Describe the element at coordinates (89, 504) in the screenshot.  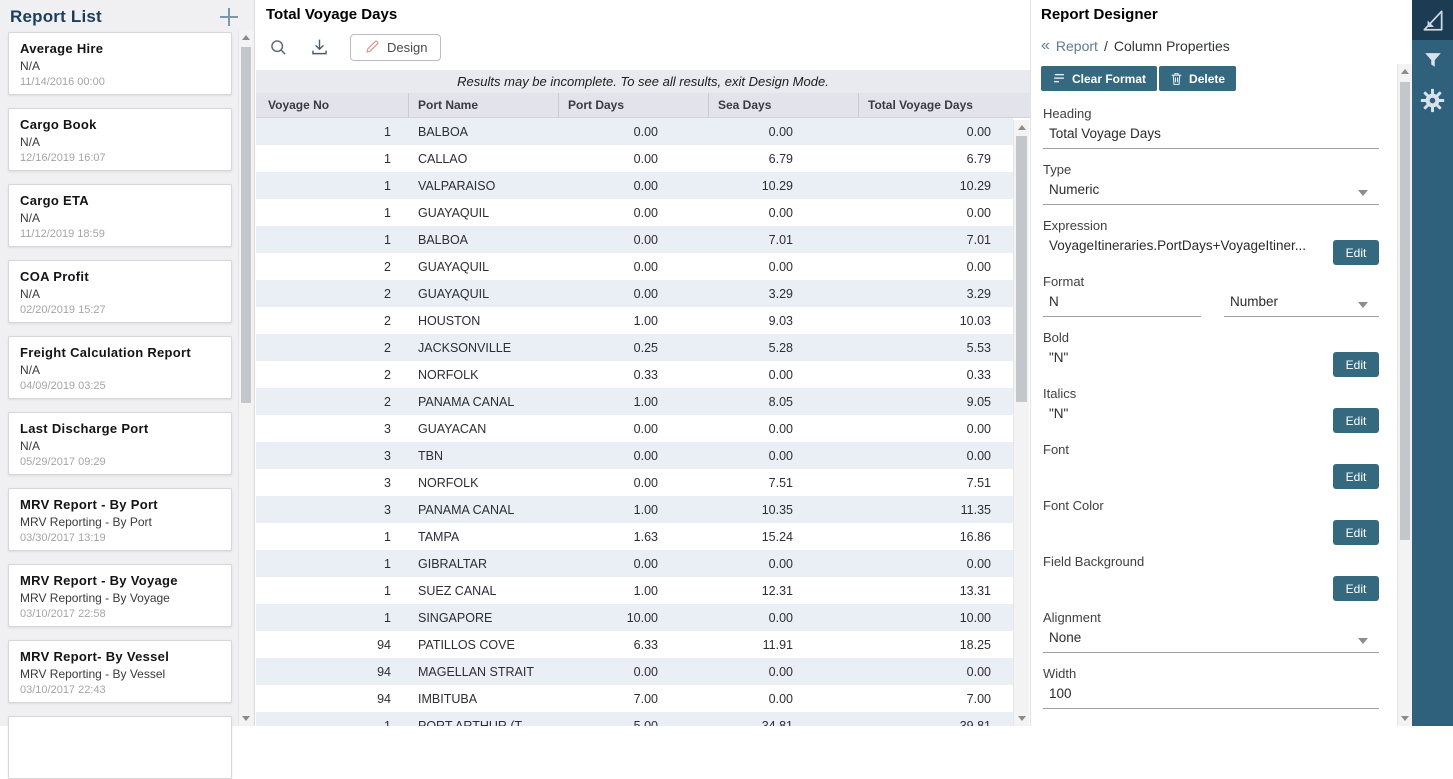
I see `report-title: MRV Report - By Port` at that location.